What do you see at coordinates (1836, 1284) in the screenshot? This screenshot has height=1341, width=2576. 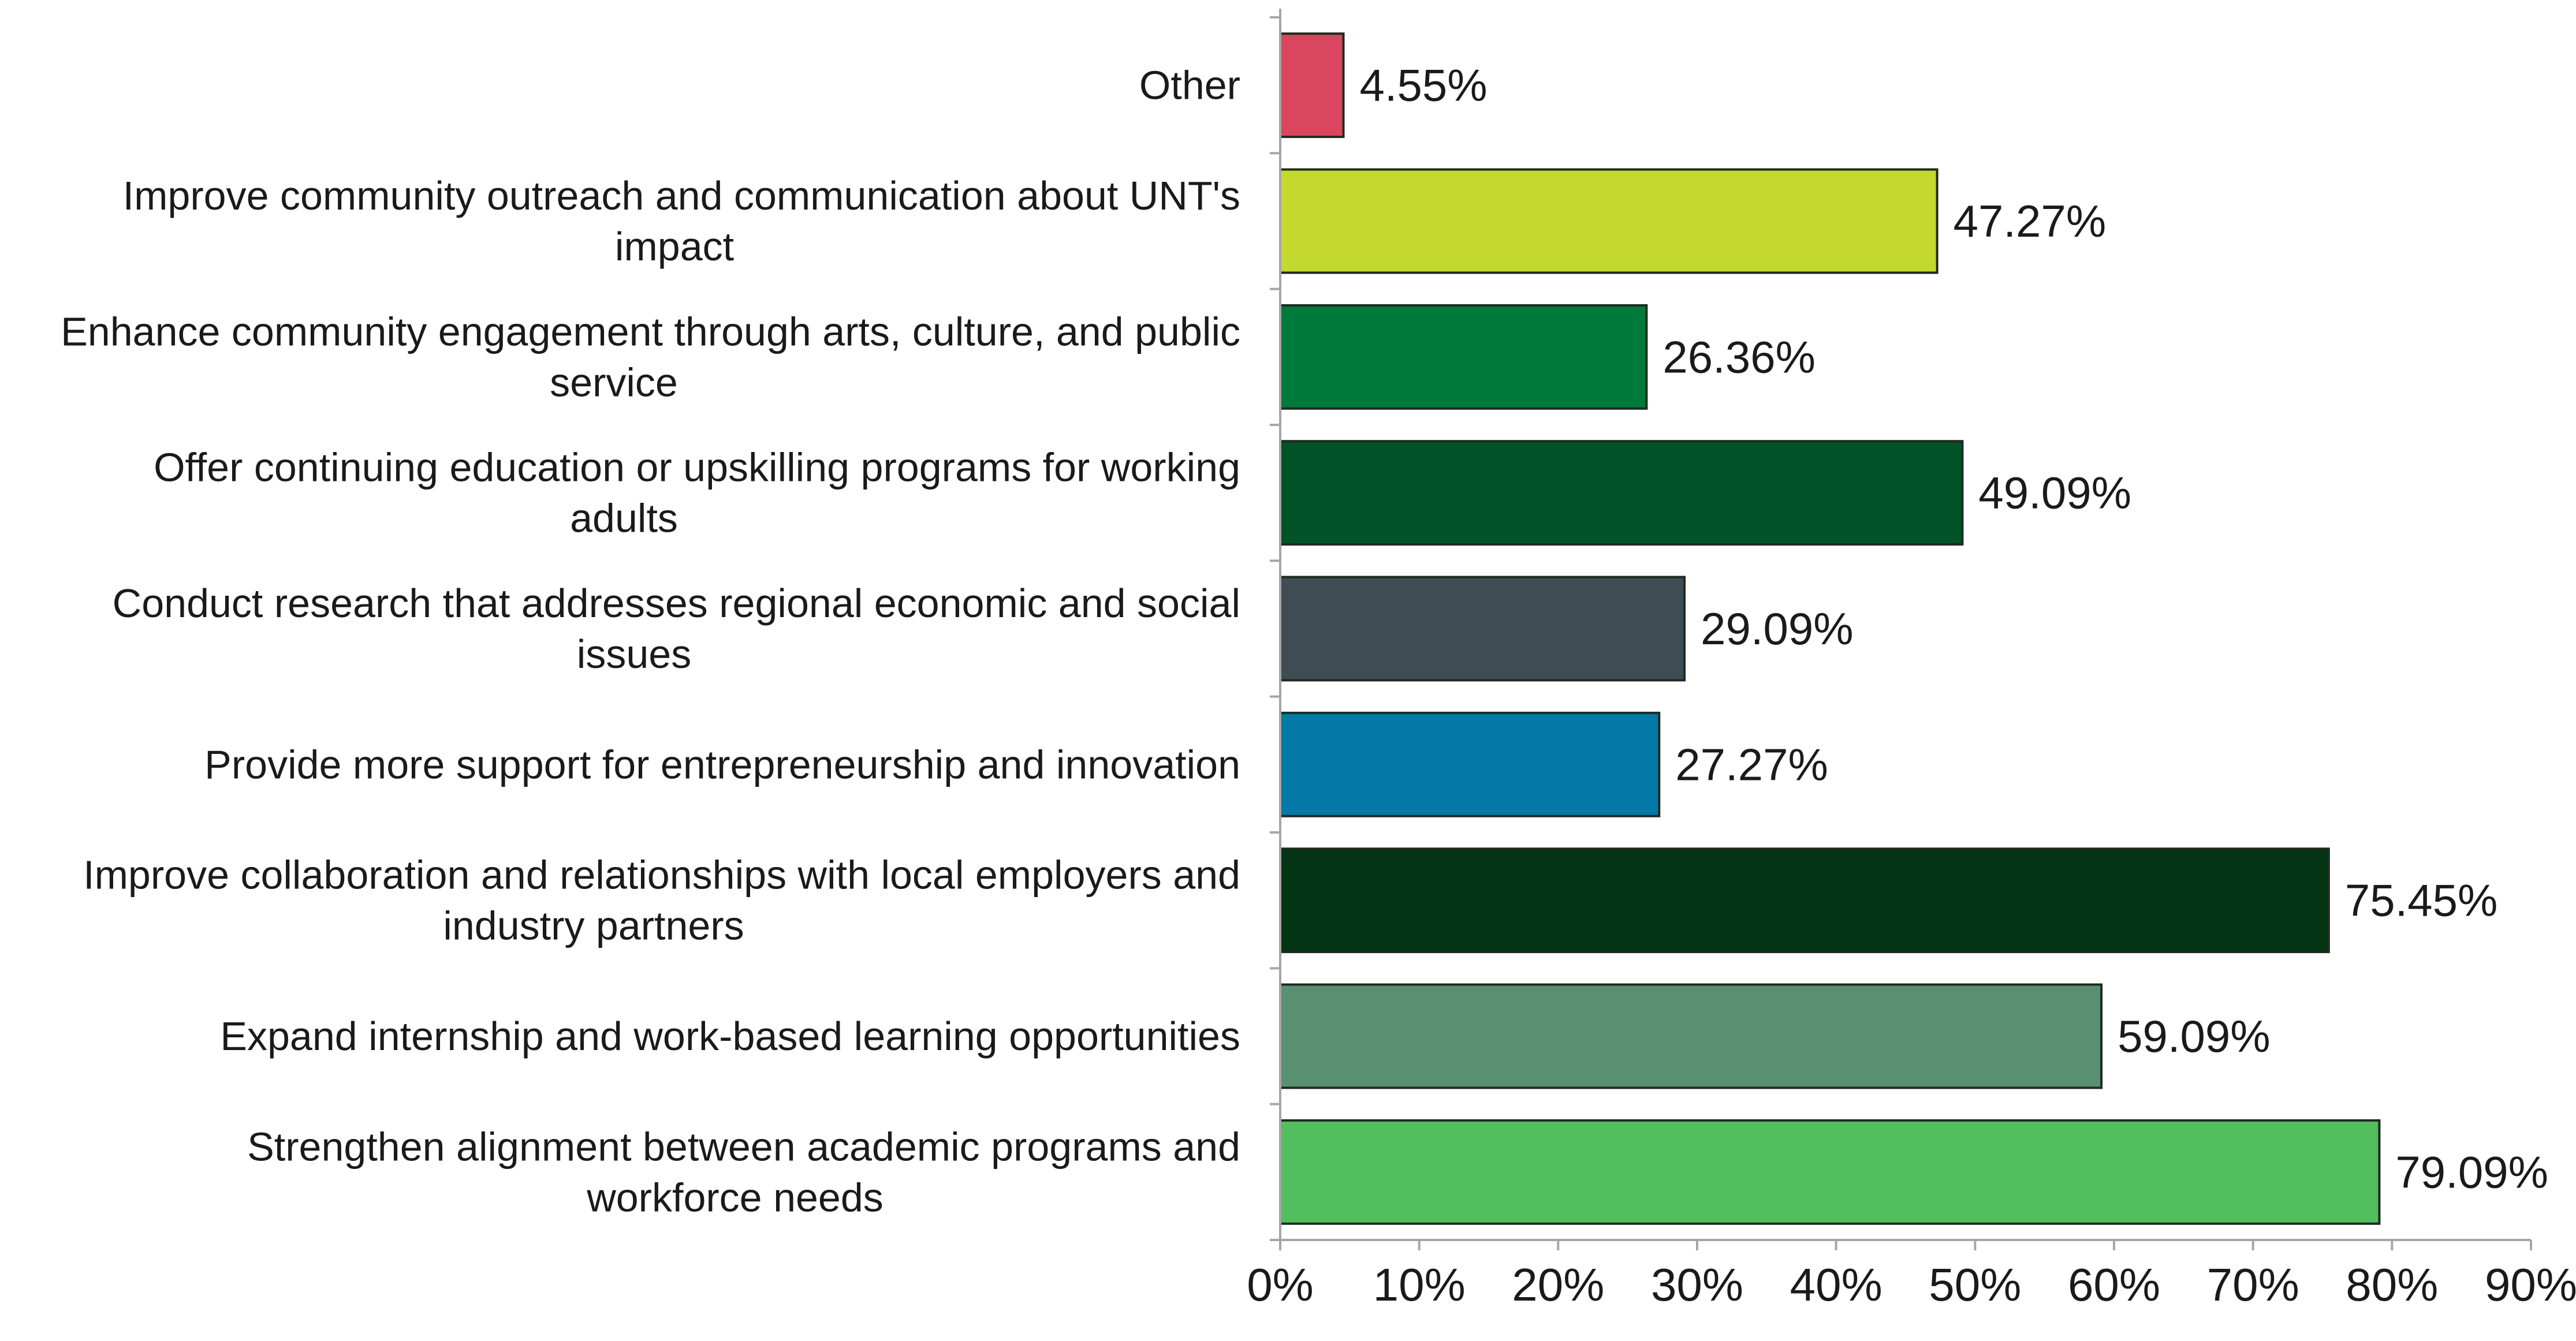 I see `x-tick-label: 40%` at bounding box center [1836, 1284].